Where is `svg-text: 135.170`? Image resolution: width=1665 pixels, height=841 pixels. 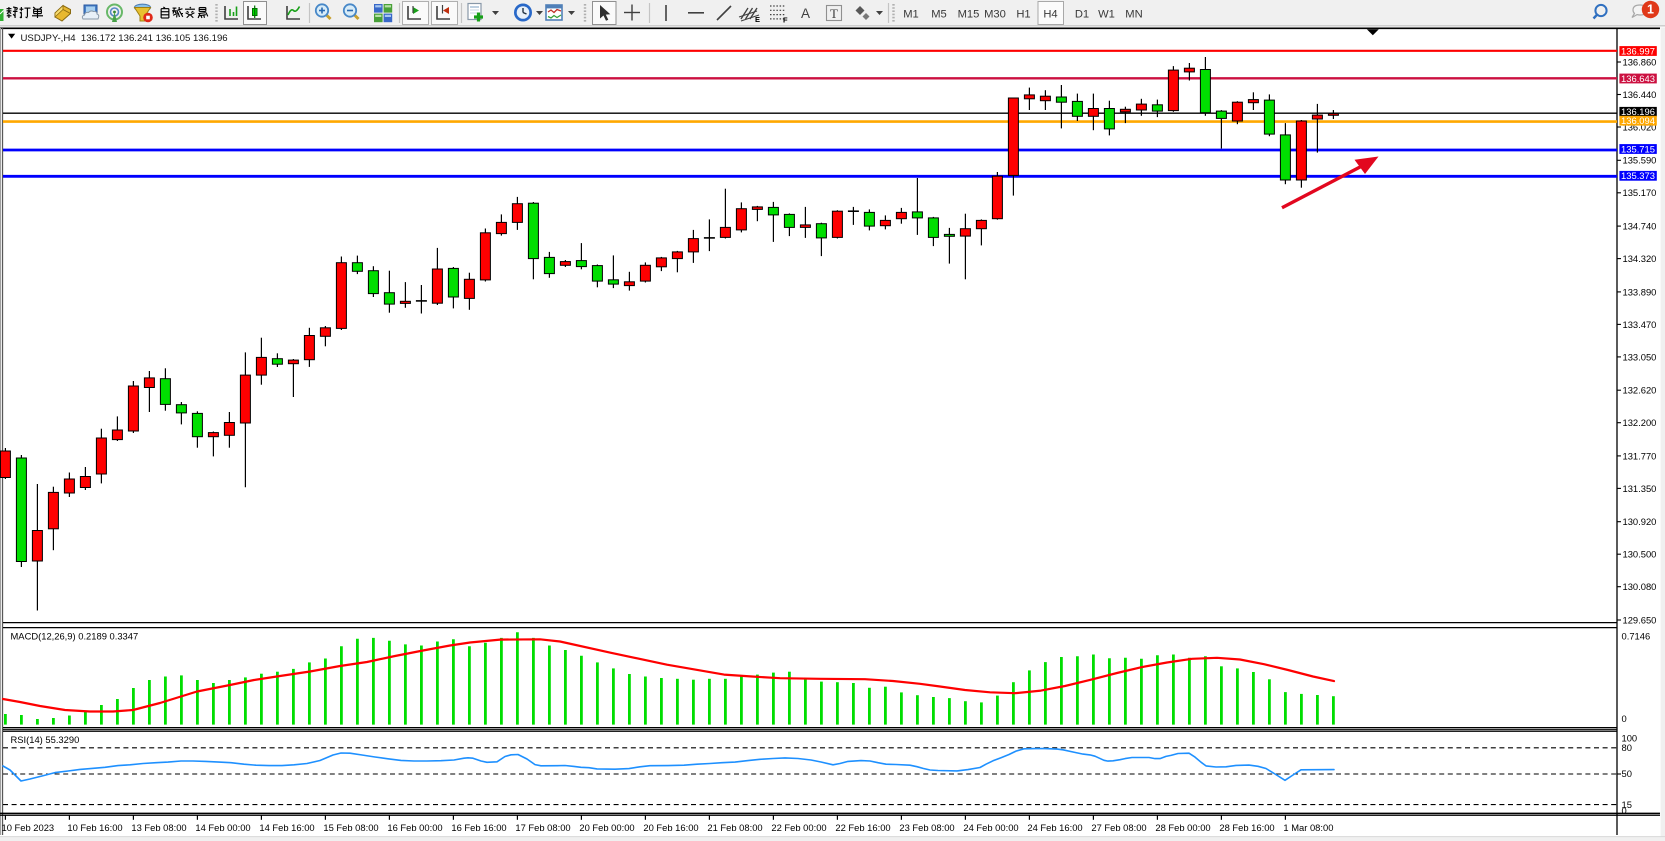
svg-text: 135.170 is located at coordinates (1640, 192).